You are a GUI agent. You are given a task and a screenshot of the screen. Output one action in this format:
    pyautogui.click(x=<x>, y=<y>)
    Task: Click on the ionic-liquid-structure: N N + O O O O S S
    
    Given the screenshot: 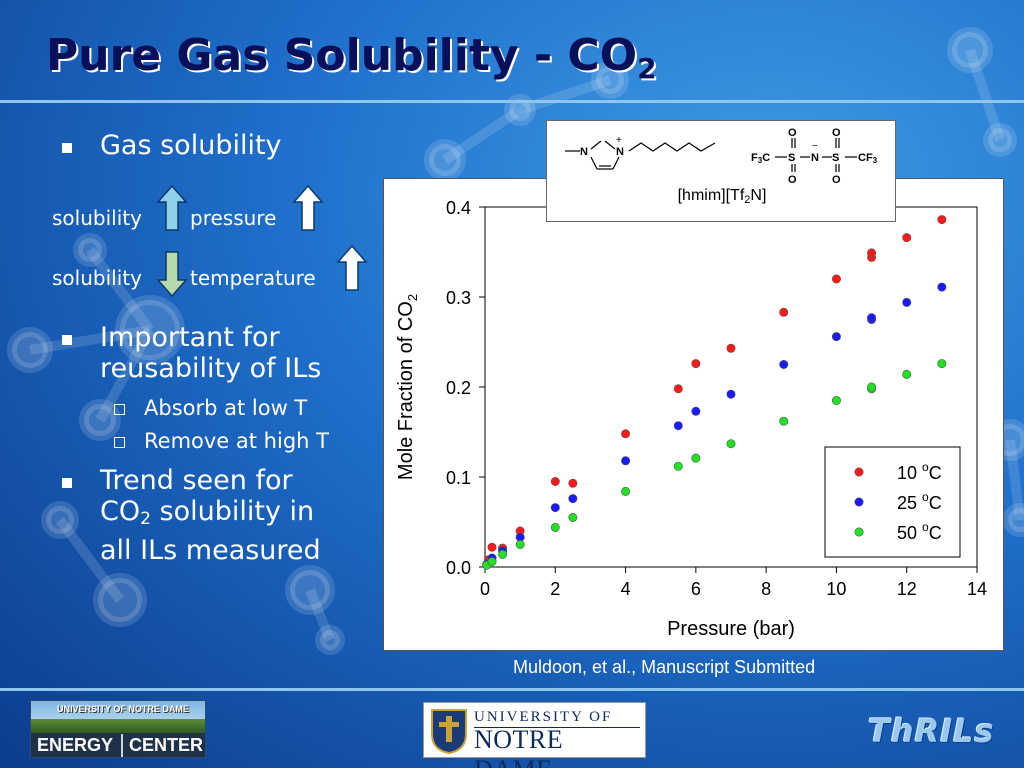 What is the action you would take?
    pyautogui.click(x=721, y=171)
    